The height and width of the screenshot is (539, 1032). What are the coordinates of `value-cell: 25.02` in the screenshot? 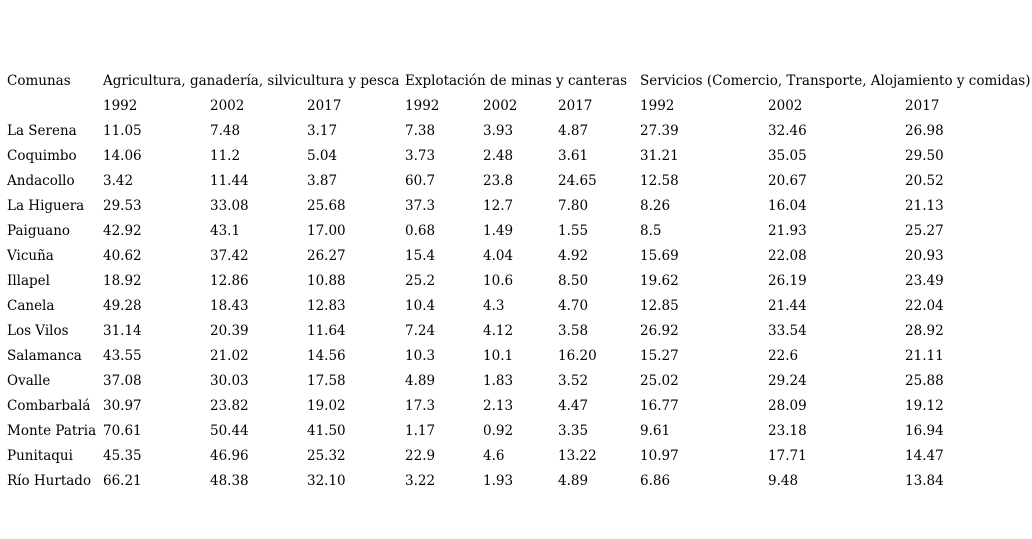 It's located at (659, 380).